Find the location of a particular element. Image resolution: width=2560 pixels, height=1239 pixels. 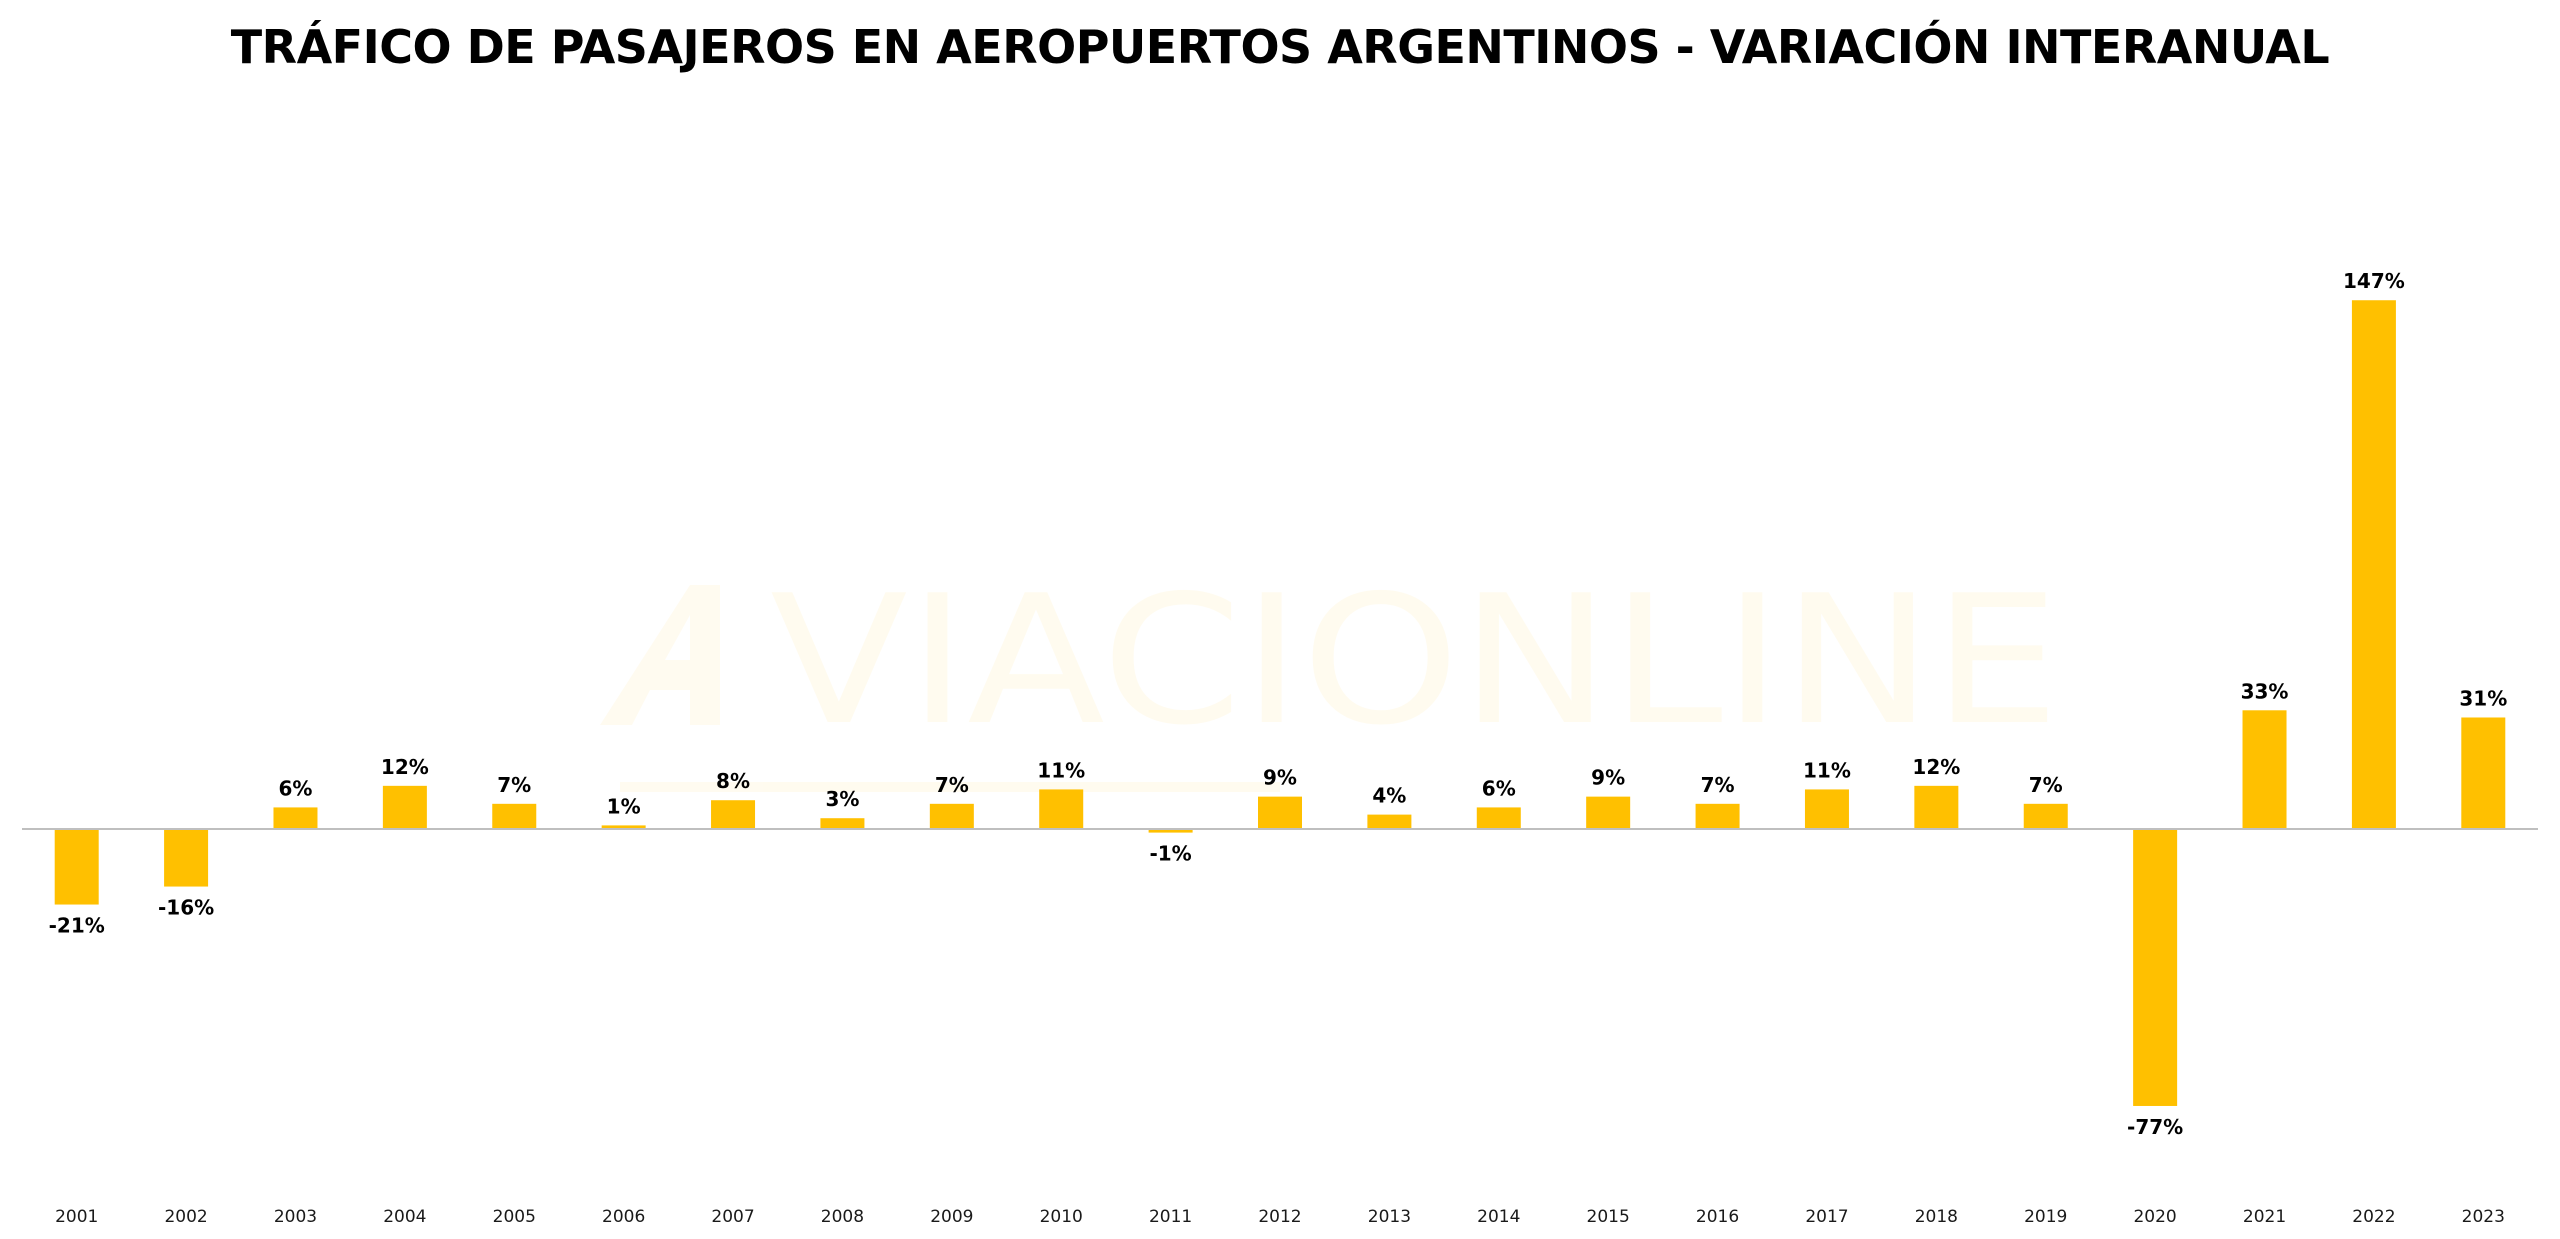

x-tick-label-2017: 2017 is located at coordinates (1826, 1217).